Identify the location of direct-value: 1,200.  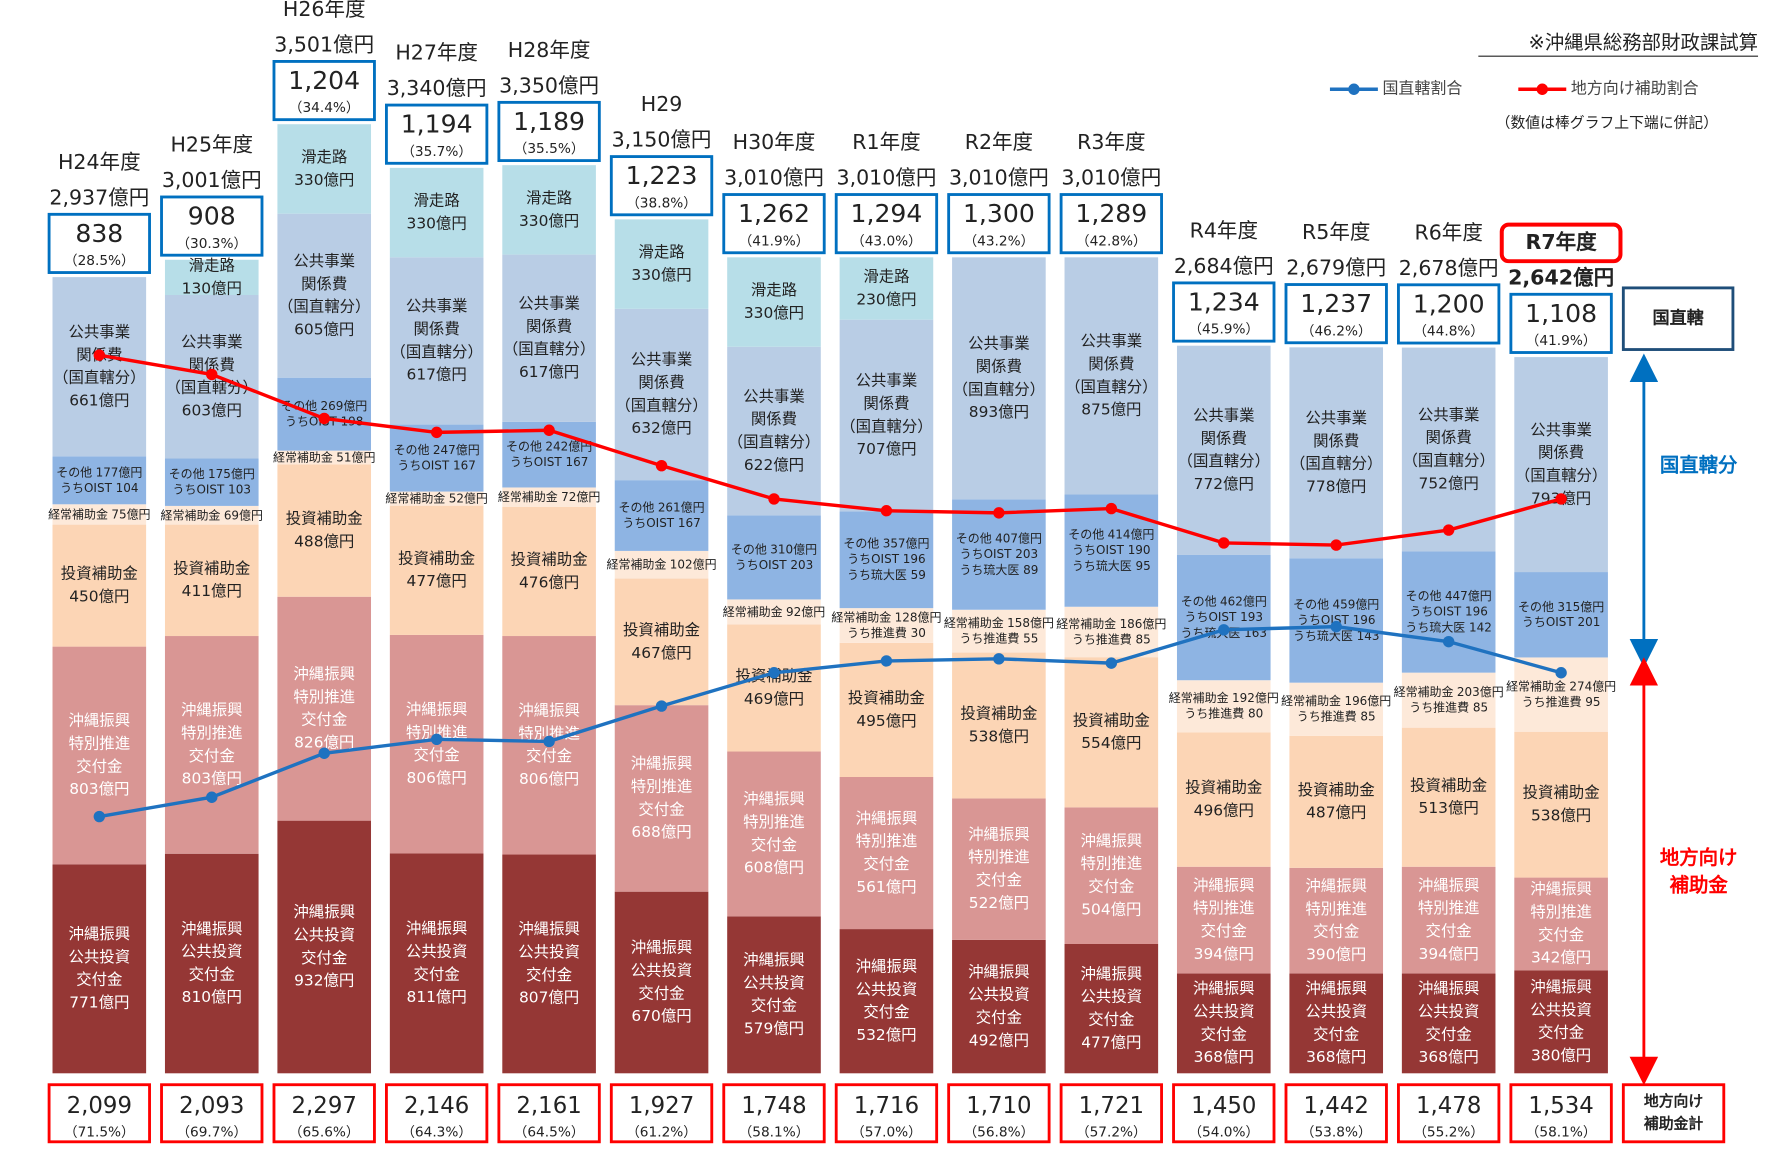
(1449, 303).